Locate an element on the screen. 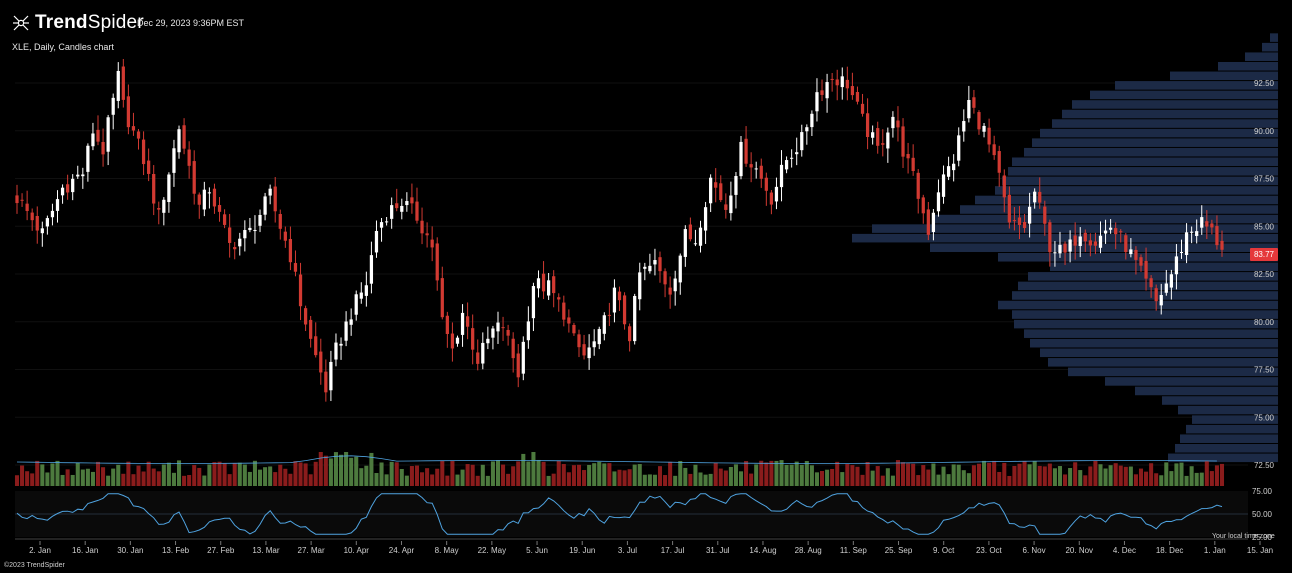 This screenshot has width=1292, height=573. last-price-tag: 83.77 is located at coordinates (1264, 254).